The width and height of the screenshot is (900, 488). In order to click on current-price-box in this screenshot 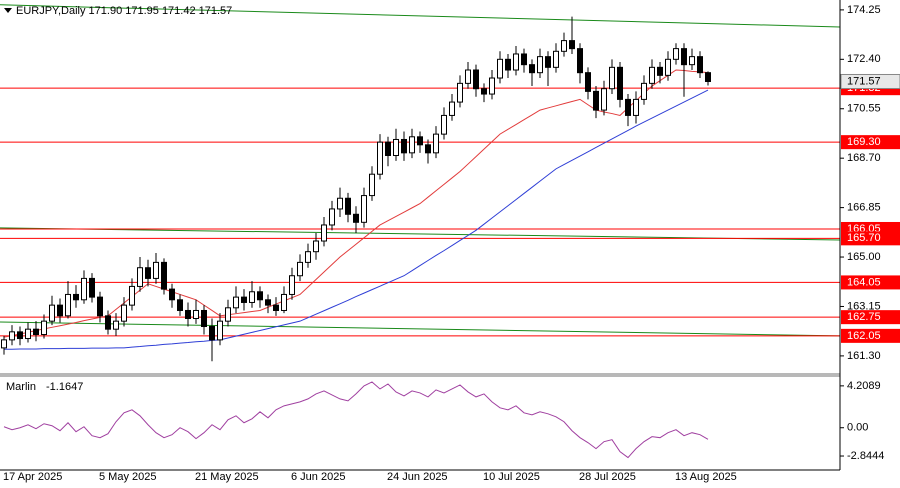, I will do `click(870, 81)`.